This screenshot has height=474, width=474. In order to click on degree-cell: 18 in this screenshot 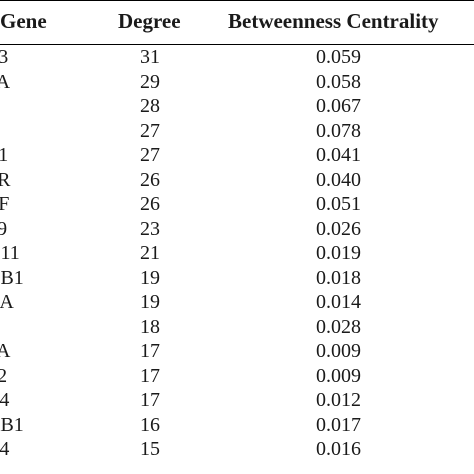, I will do `click(150, 326)`.